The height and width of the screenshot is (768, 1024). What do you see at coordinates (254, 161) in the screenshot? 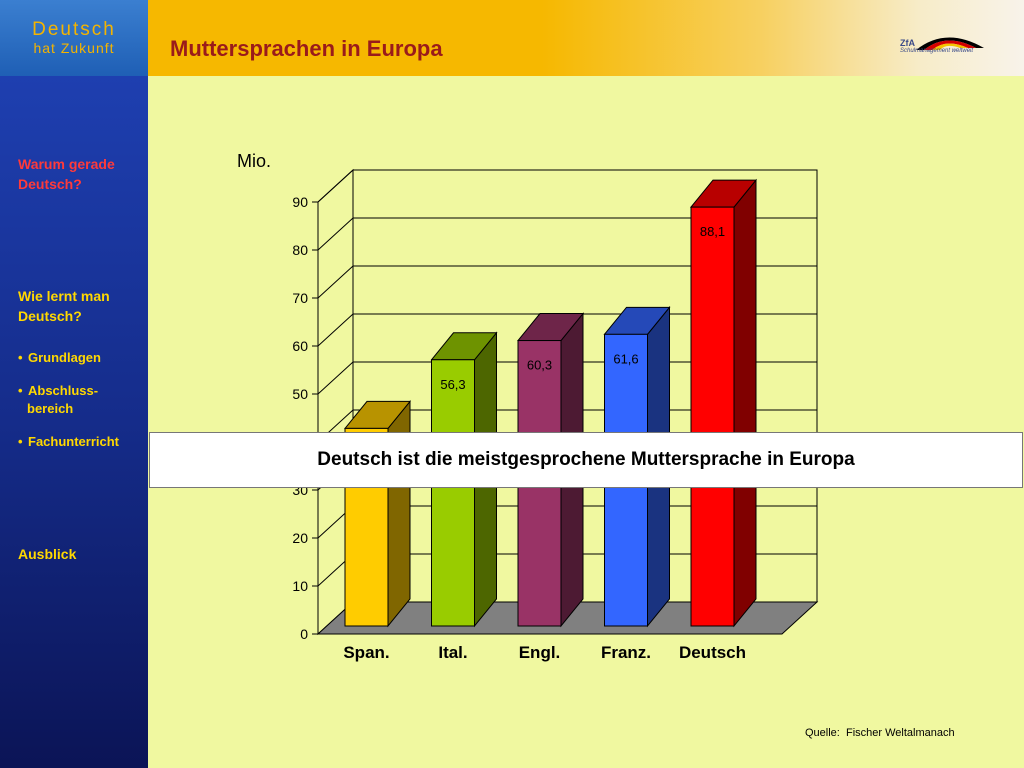
I see `y-axis-label: Mio.` at bounding box center [254, 161].